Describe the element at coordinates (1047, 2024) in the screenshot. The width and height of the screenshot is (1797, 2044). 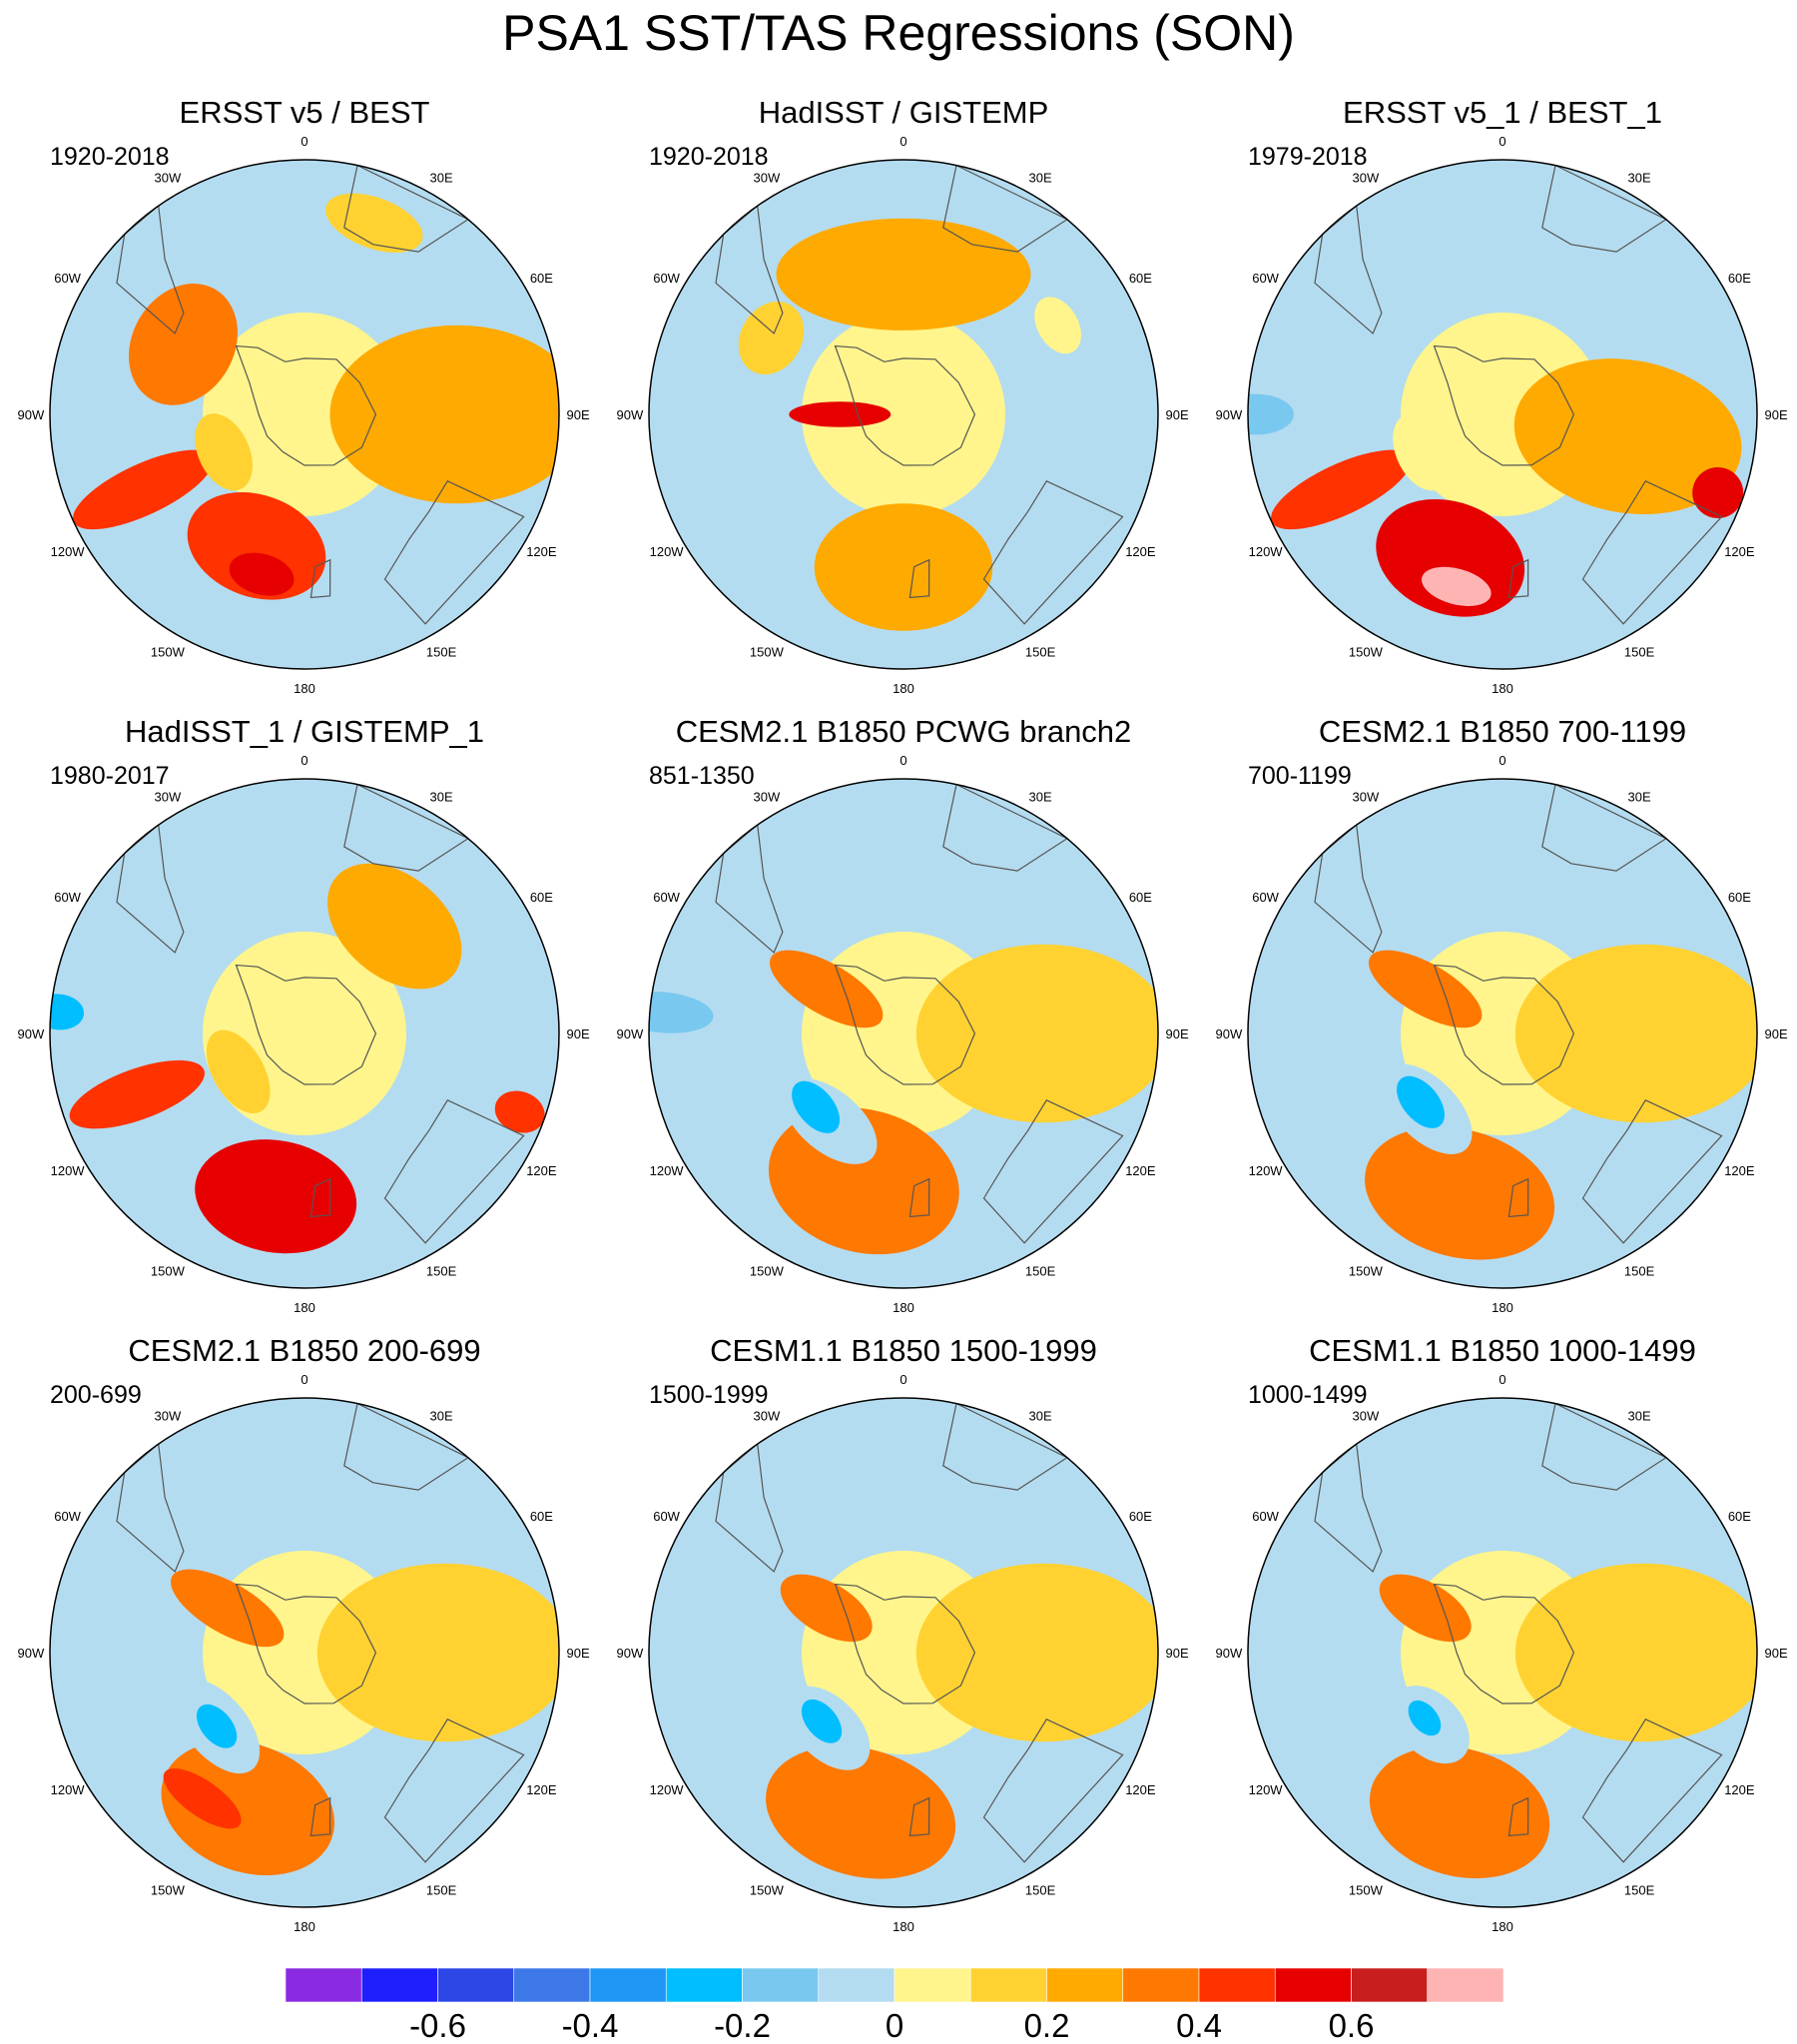
I see `colorbar-label: 0.2` at that location.